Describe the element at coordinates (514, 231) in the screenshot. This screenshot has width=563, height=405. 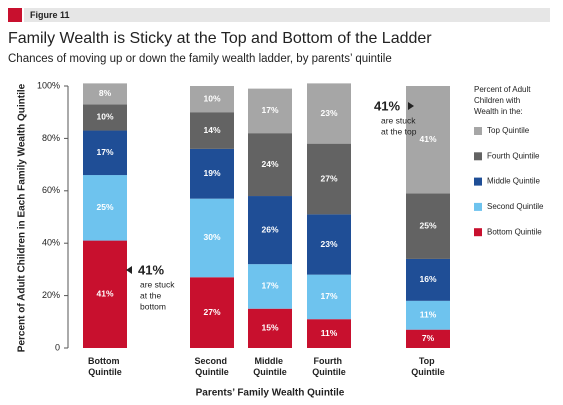
I see `legend-label: Bottom Quintile` at that location.